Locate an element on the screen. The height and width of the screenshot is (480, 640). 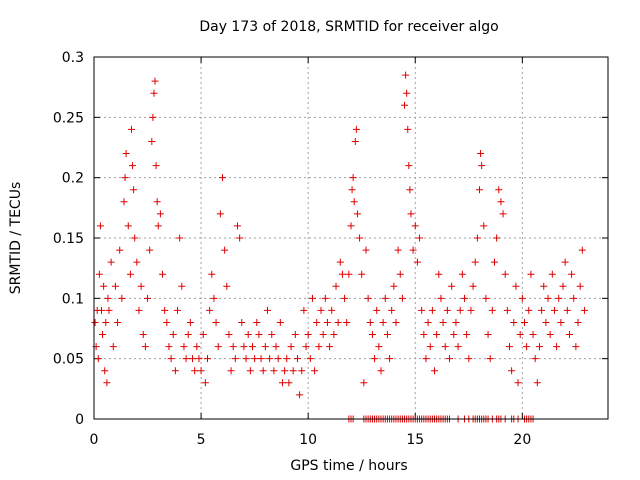
y-tick-label: 0.05 is located at coordinates (68, 360).